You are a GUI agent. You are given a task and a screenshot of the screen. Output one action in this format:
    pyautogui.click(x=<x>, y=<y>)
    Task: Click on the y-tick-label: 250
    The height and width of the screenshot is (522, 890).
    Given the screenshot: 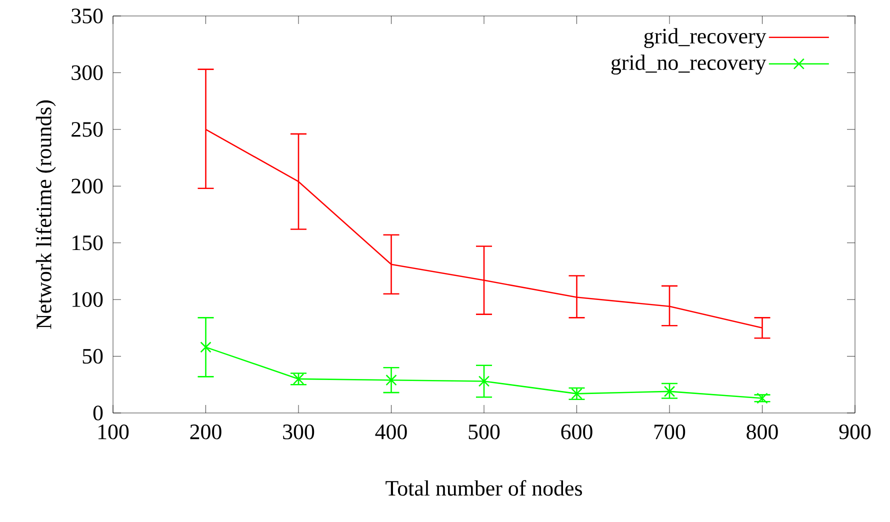 What is the action you would take?
    pyautogui.click(x=87, y=129)
    